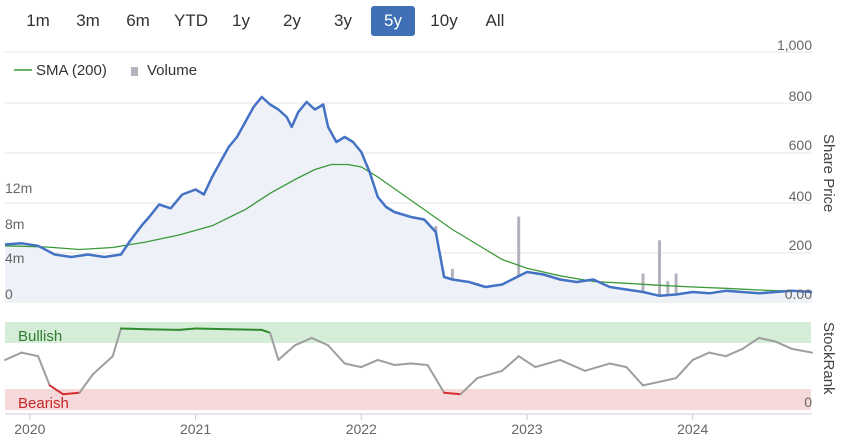 This screenshot has width=843, height=438. What do you see at coordinates (172, 70) in the screenshot?
I see `volume-legend-label: Volume` at bounding box center [172, 70].